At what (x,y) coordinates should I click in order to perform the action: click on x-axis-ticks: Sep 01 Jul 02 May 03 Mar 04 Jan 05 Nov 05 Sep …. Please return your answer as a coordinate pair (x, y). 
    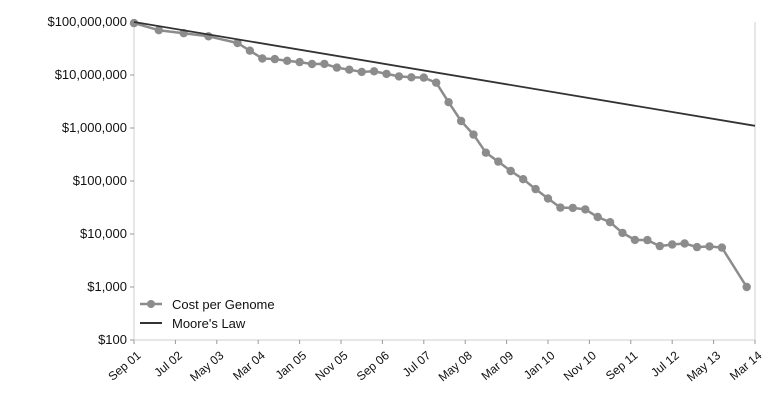
    Looking at the image, I should click on (434, 362).